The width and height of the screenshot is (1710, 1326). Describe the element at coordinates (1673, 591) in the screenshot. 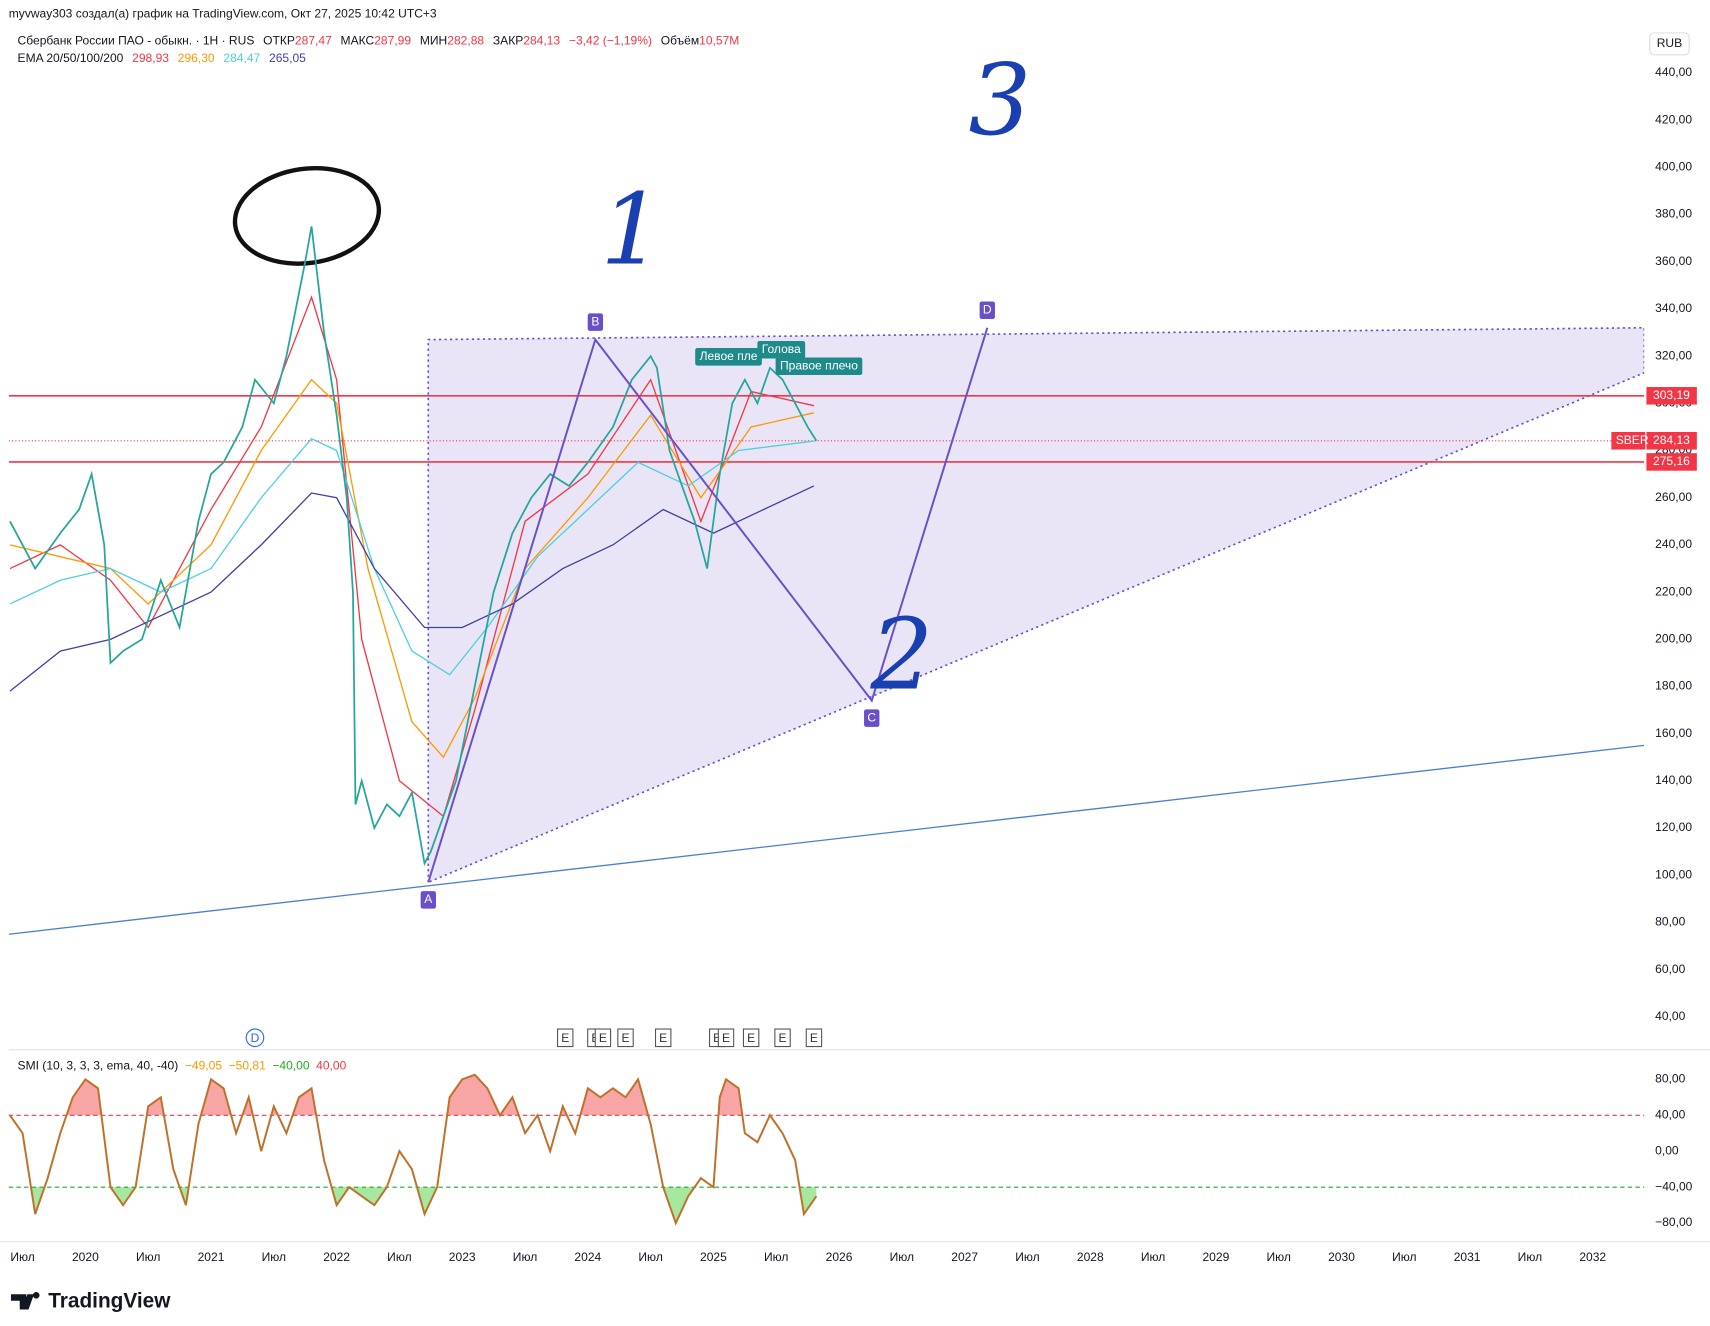

I see `y-tick-label: 220,00` at that location.